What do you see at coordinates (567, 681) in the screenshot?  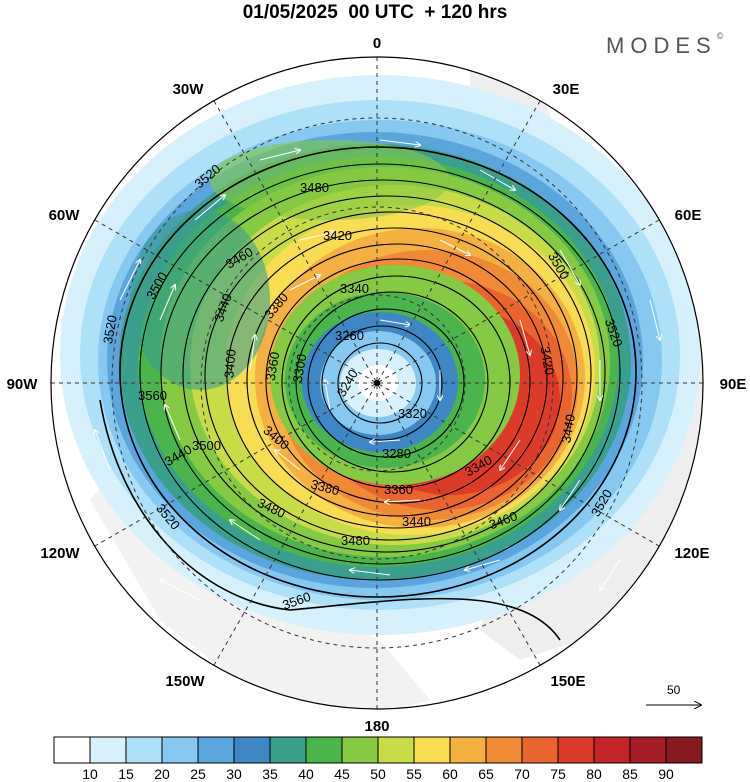 I see `lon-label-150e: 150E` at bounding box center [567, 681].